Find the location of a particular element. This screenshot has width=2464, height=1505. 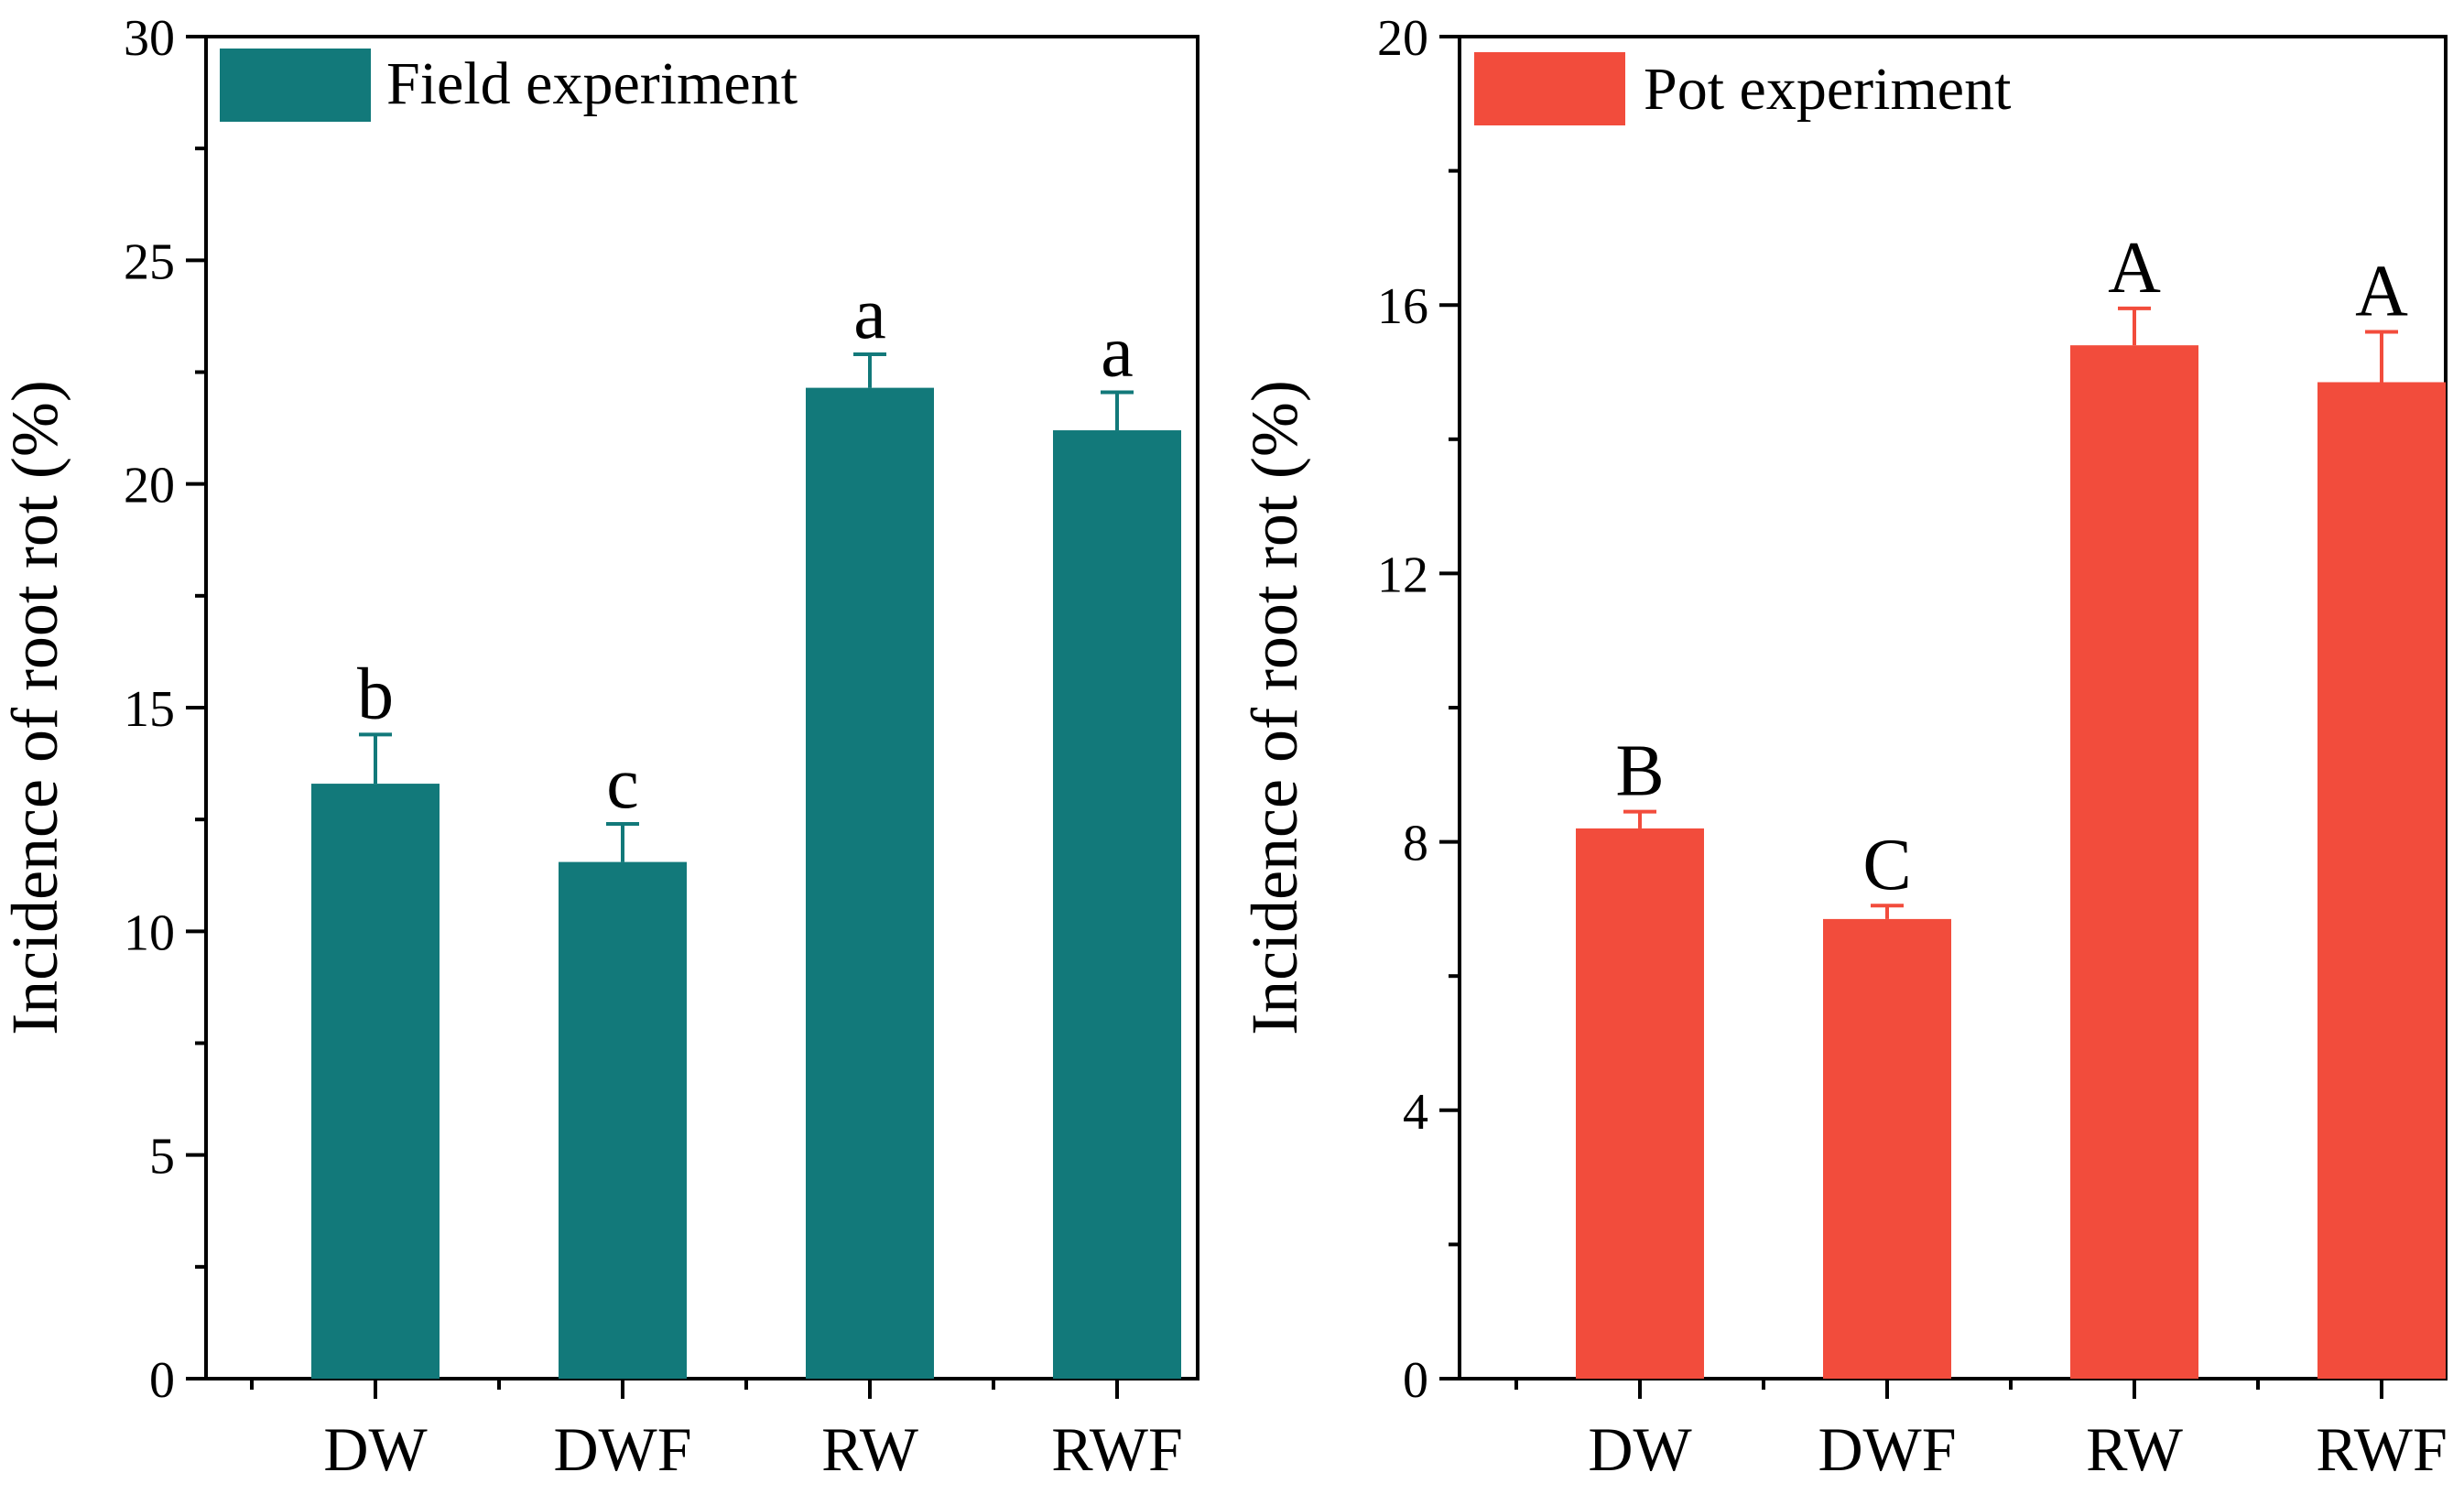

legend-label: Pot experiment is located at coordinates (1827, 89).